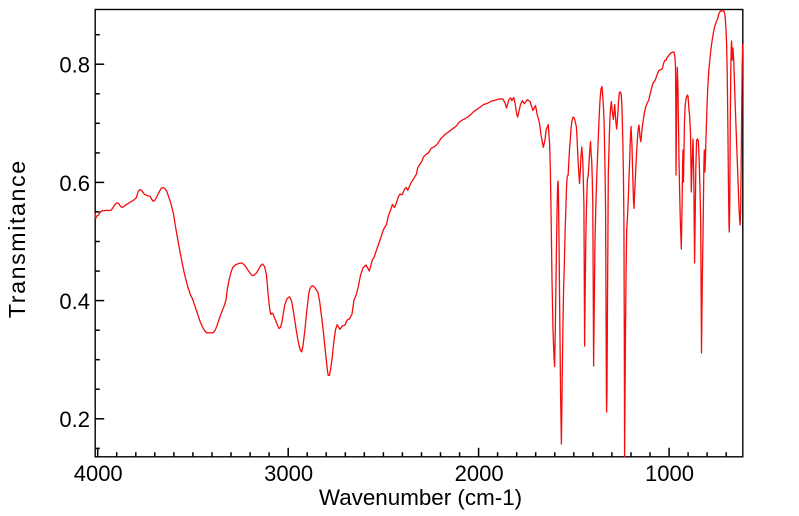 The width and height of the screenshot is (799, 516). I want to click on svg-text: 4000, so click(98, 473).